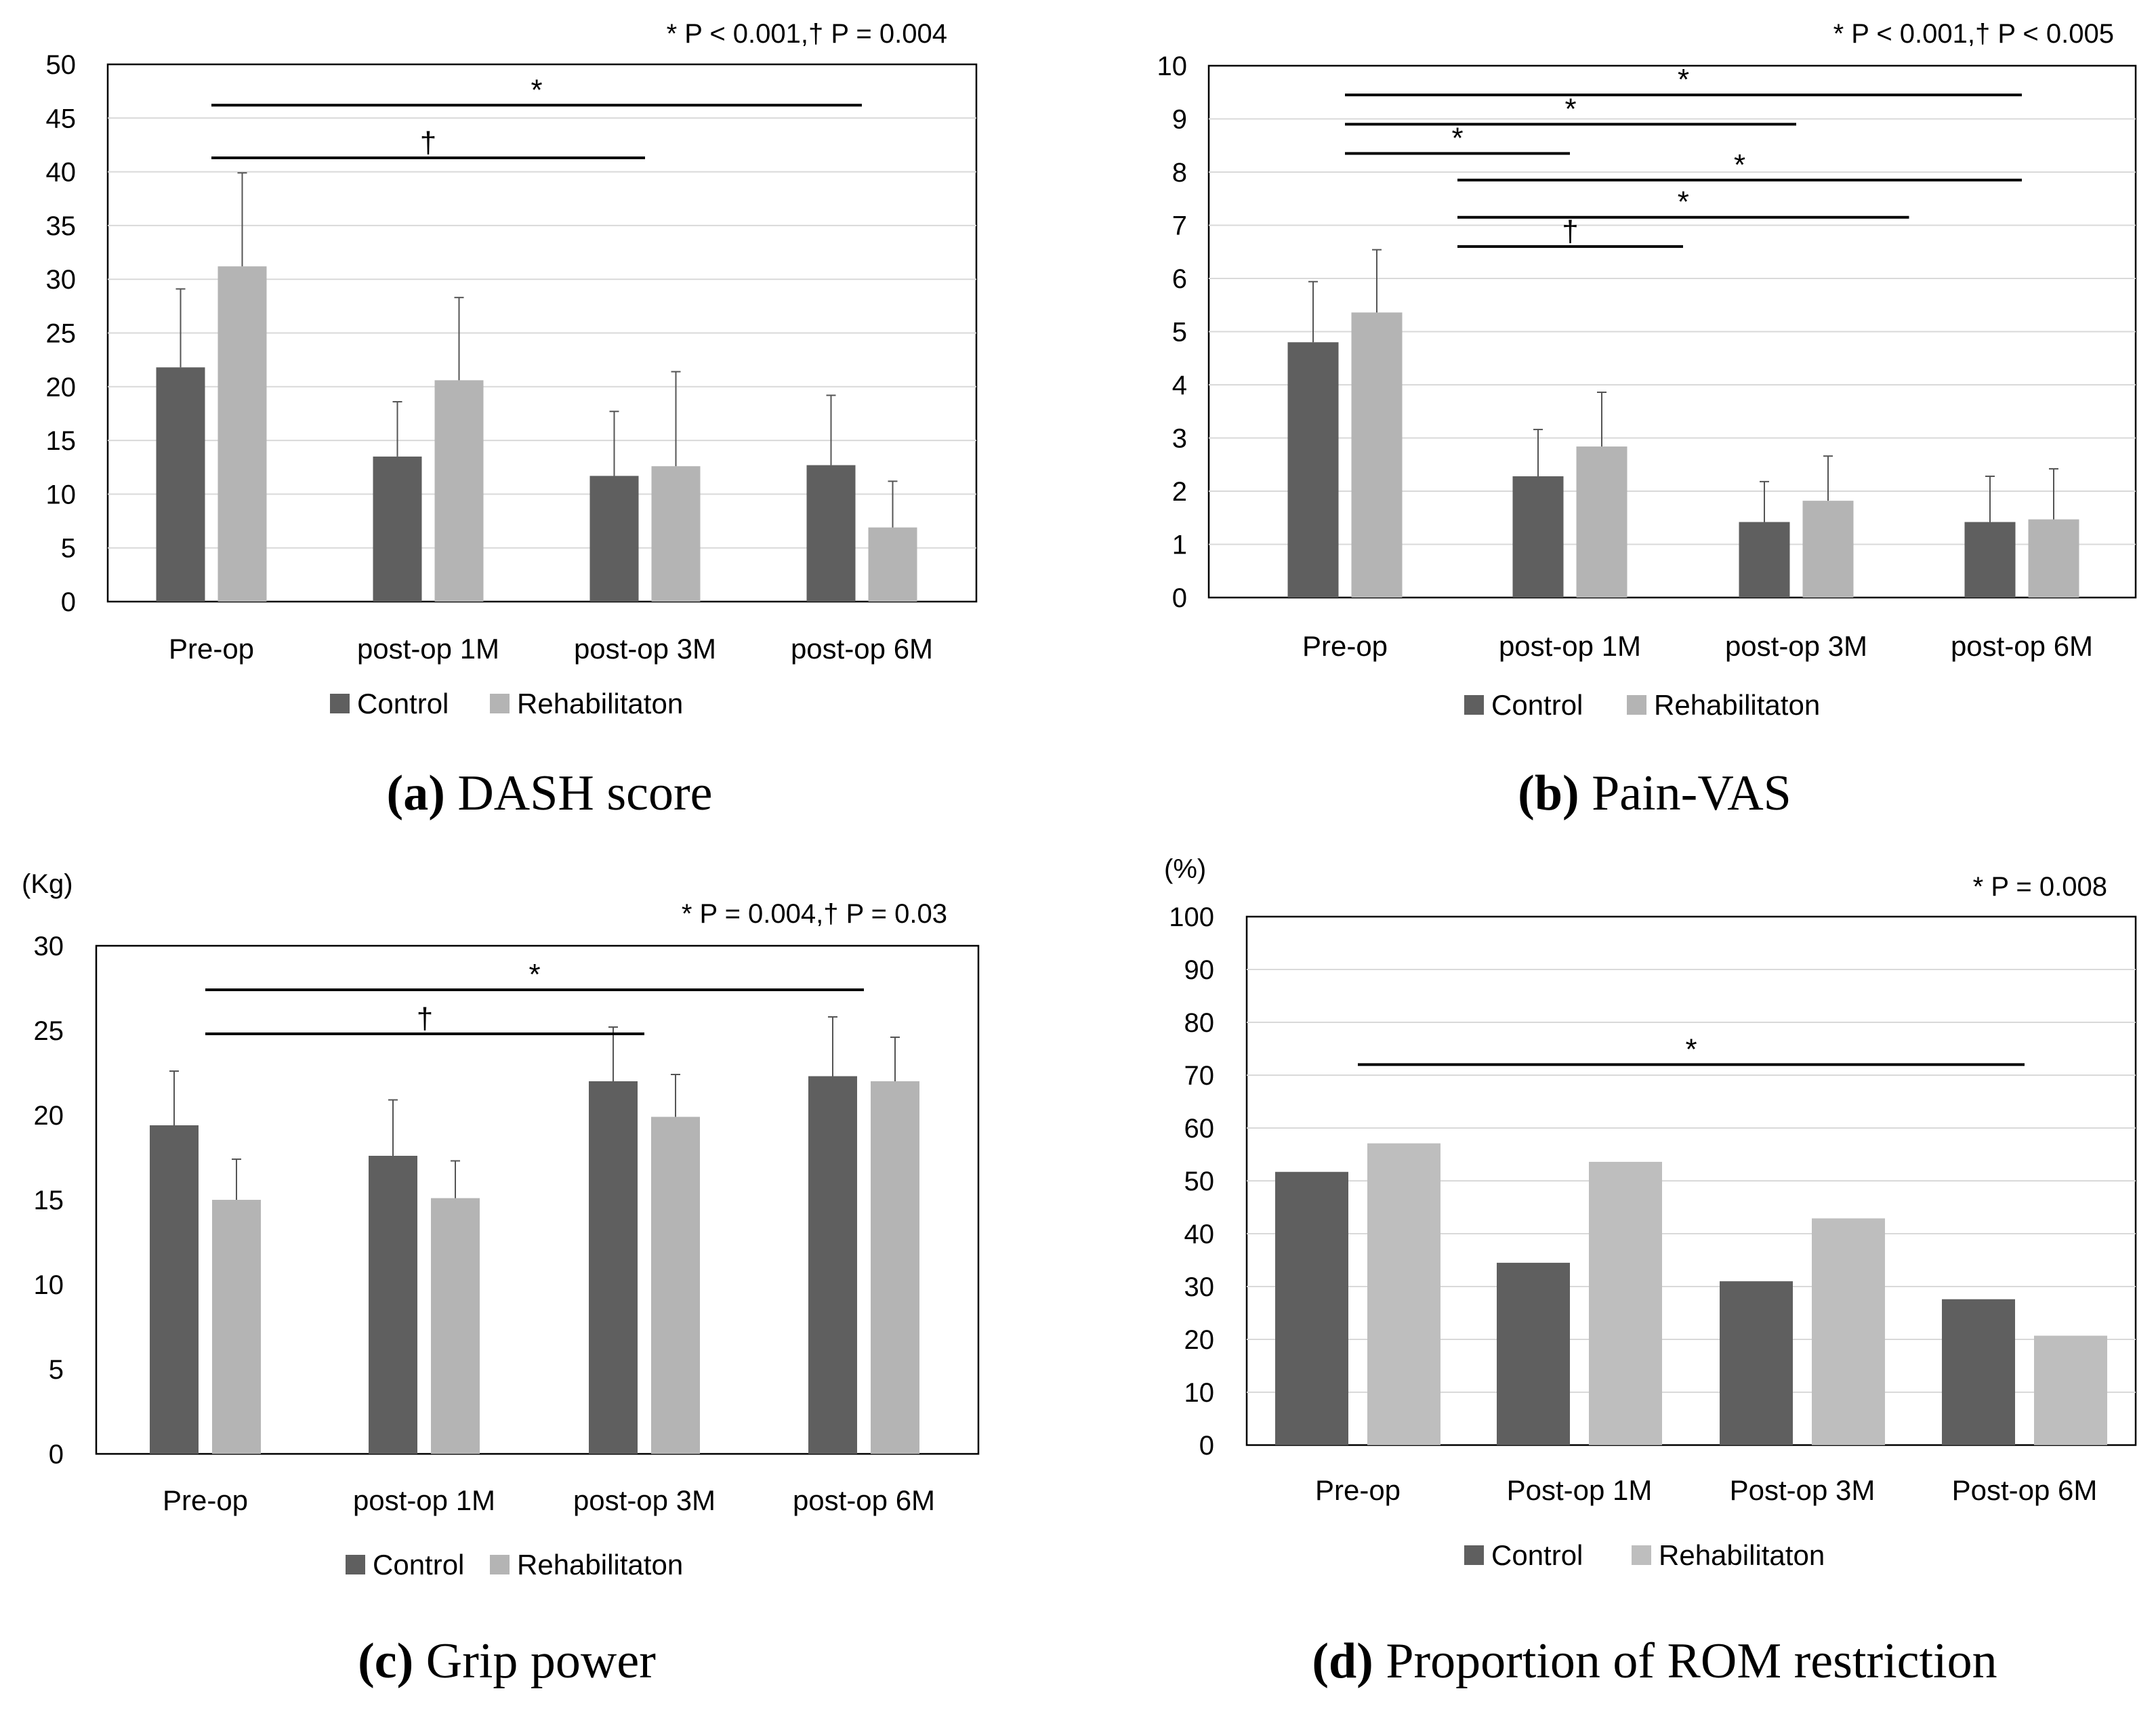  What do you see at coordinates (61, 280) in the screenshot?
I see `panel-a-y-tick-label: 30` at bounding box center [61, 280].